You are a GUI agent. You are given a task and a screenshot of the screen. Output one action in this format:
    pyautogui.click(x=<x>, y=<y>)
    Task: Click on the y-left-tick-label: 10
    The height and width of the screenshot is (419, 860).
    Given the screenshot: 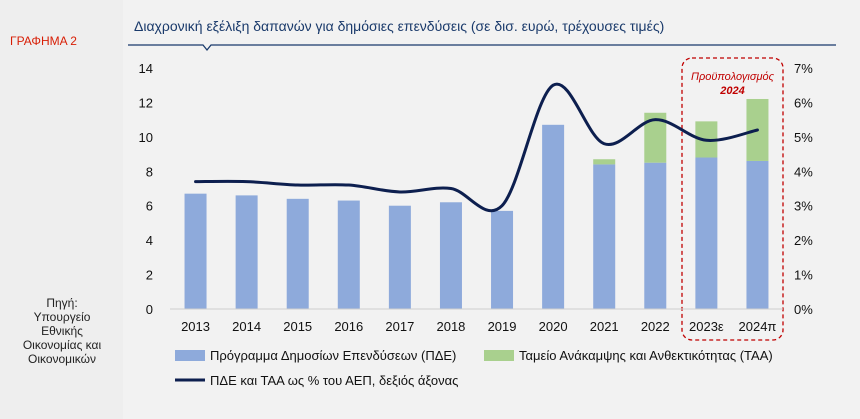 What is the action you would take?
    pyautogui.click(x=146, y=137)
    